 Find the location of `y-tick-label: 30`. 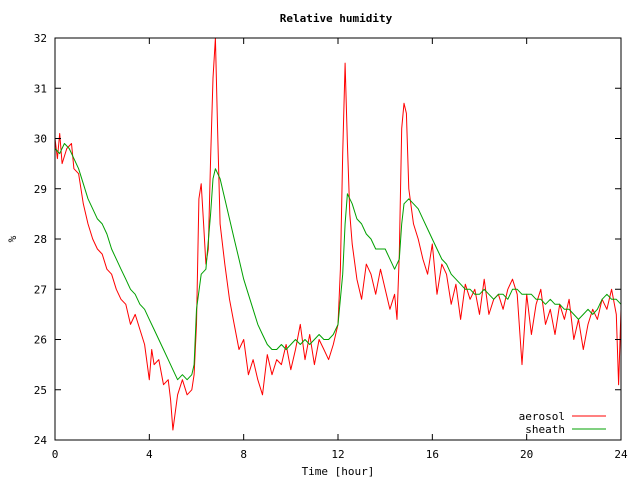

y-tick-label: 30 is located at coordinates (40, 139).